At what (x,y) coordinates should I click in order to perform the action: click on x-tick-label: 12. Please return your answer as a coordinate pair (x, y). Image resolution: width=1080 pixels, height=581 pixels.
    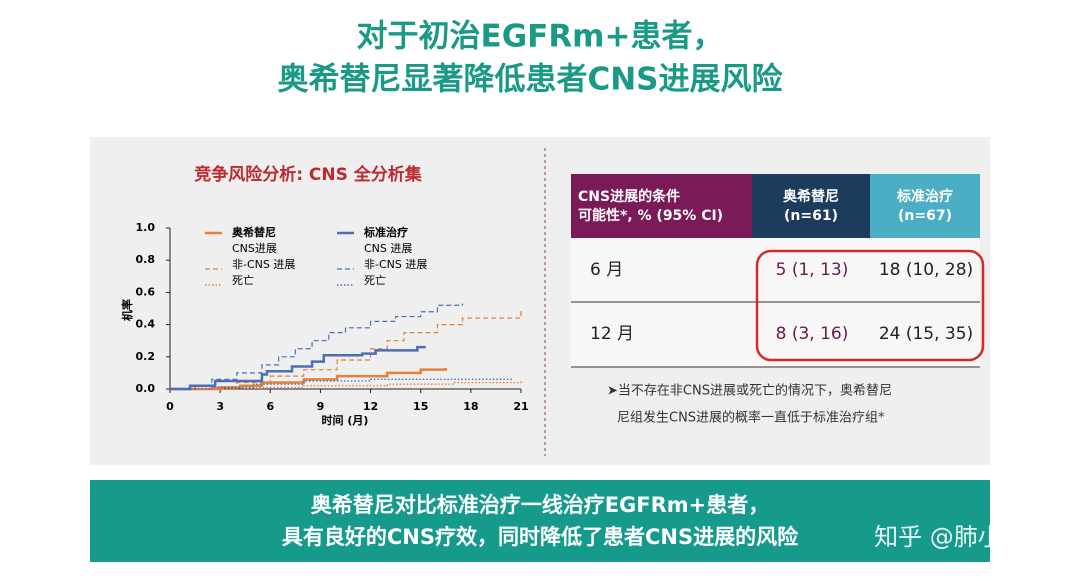
    Looking at the image, I should click on (370, 406).